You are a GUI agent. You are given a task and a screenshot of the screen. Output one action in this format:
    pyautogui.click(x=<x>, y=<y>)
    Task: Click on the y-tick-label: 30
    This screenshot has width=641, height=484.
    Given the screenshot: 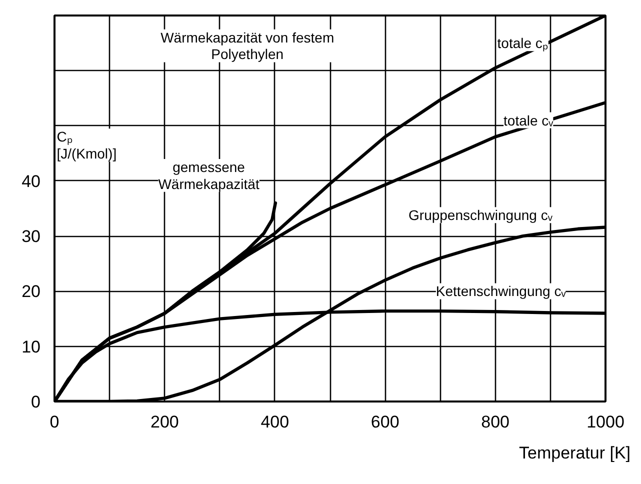 What is the action you would take?
    pyautogui.click(x=31, y=236)
    